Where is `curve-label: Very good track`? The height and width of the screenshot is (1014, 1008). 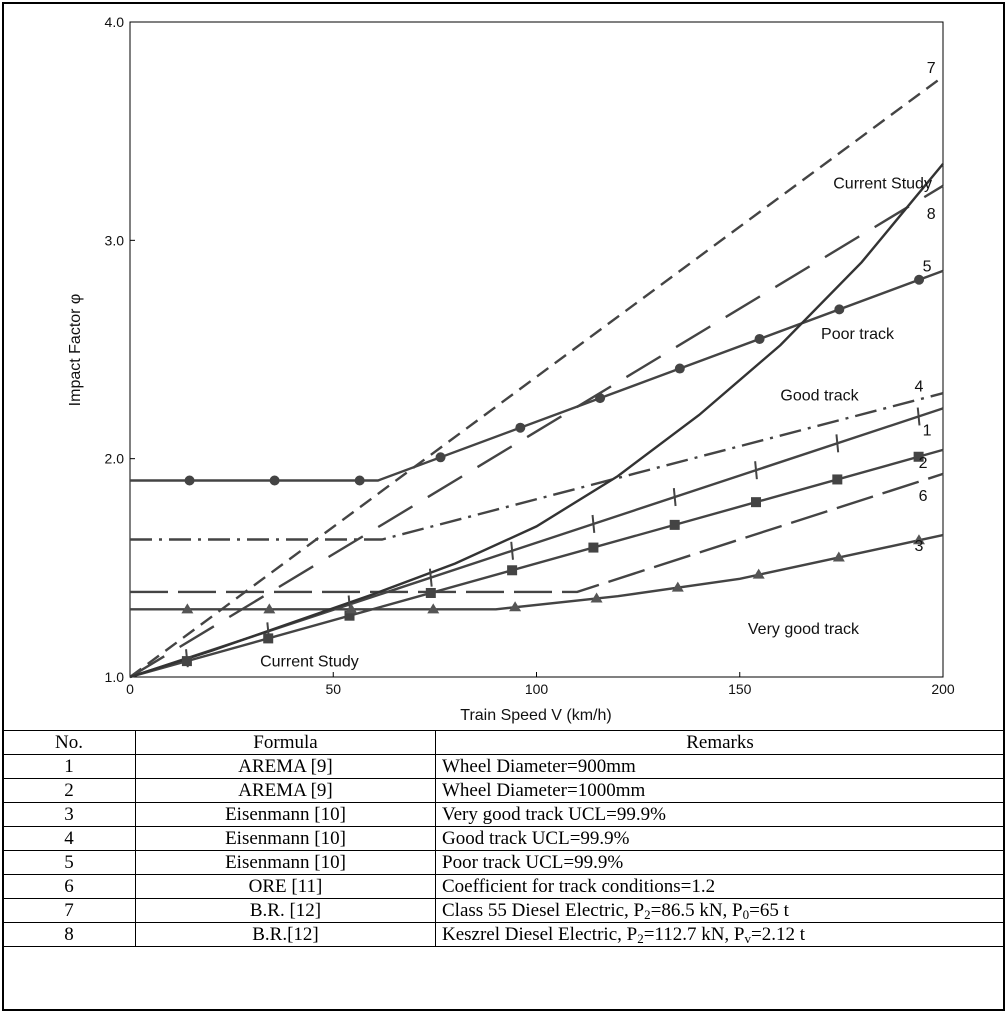 curve-label: Very good track is located at coordinates (804, 629).